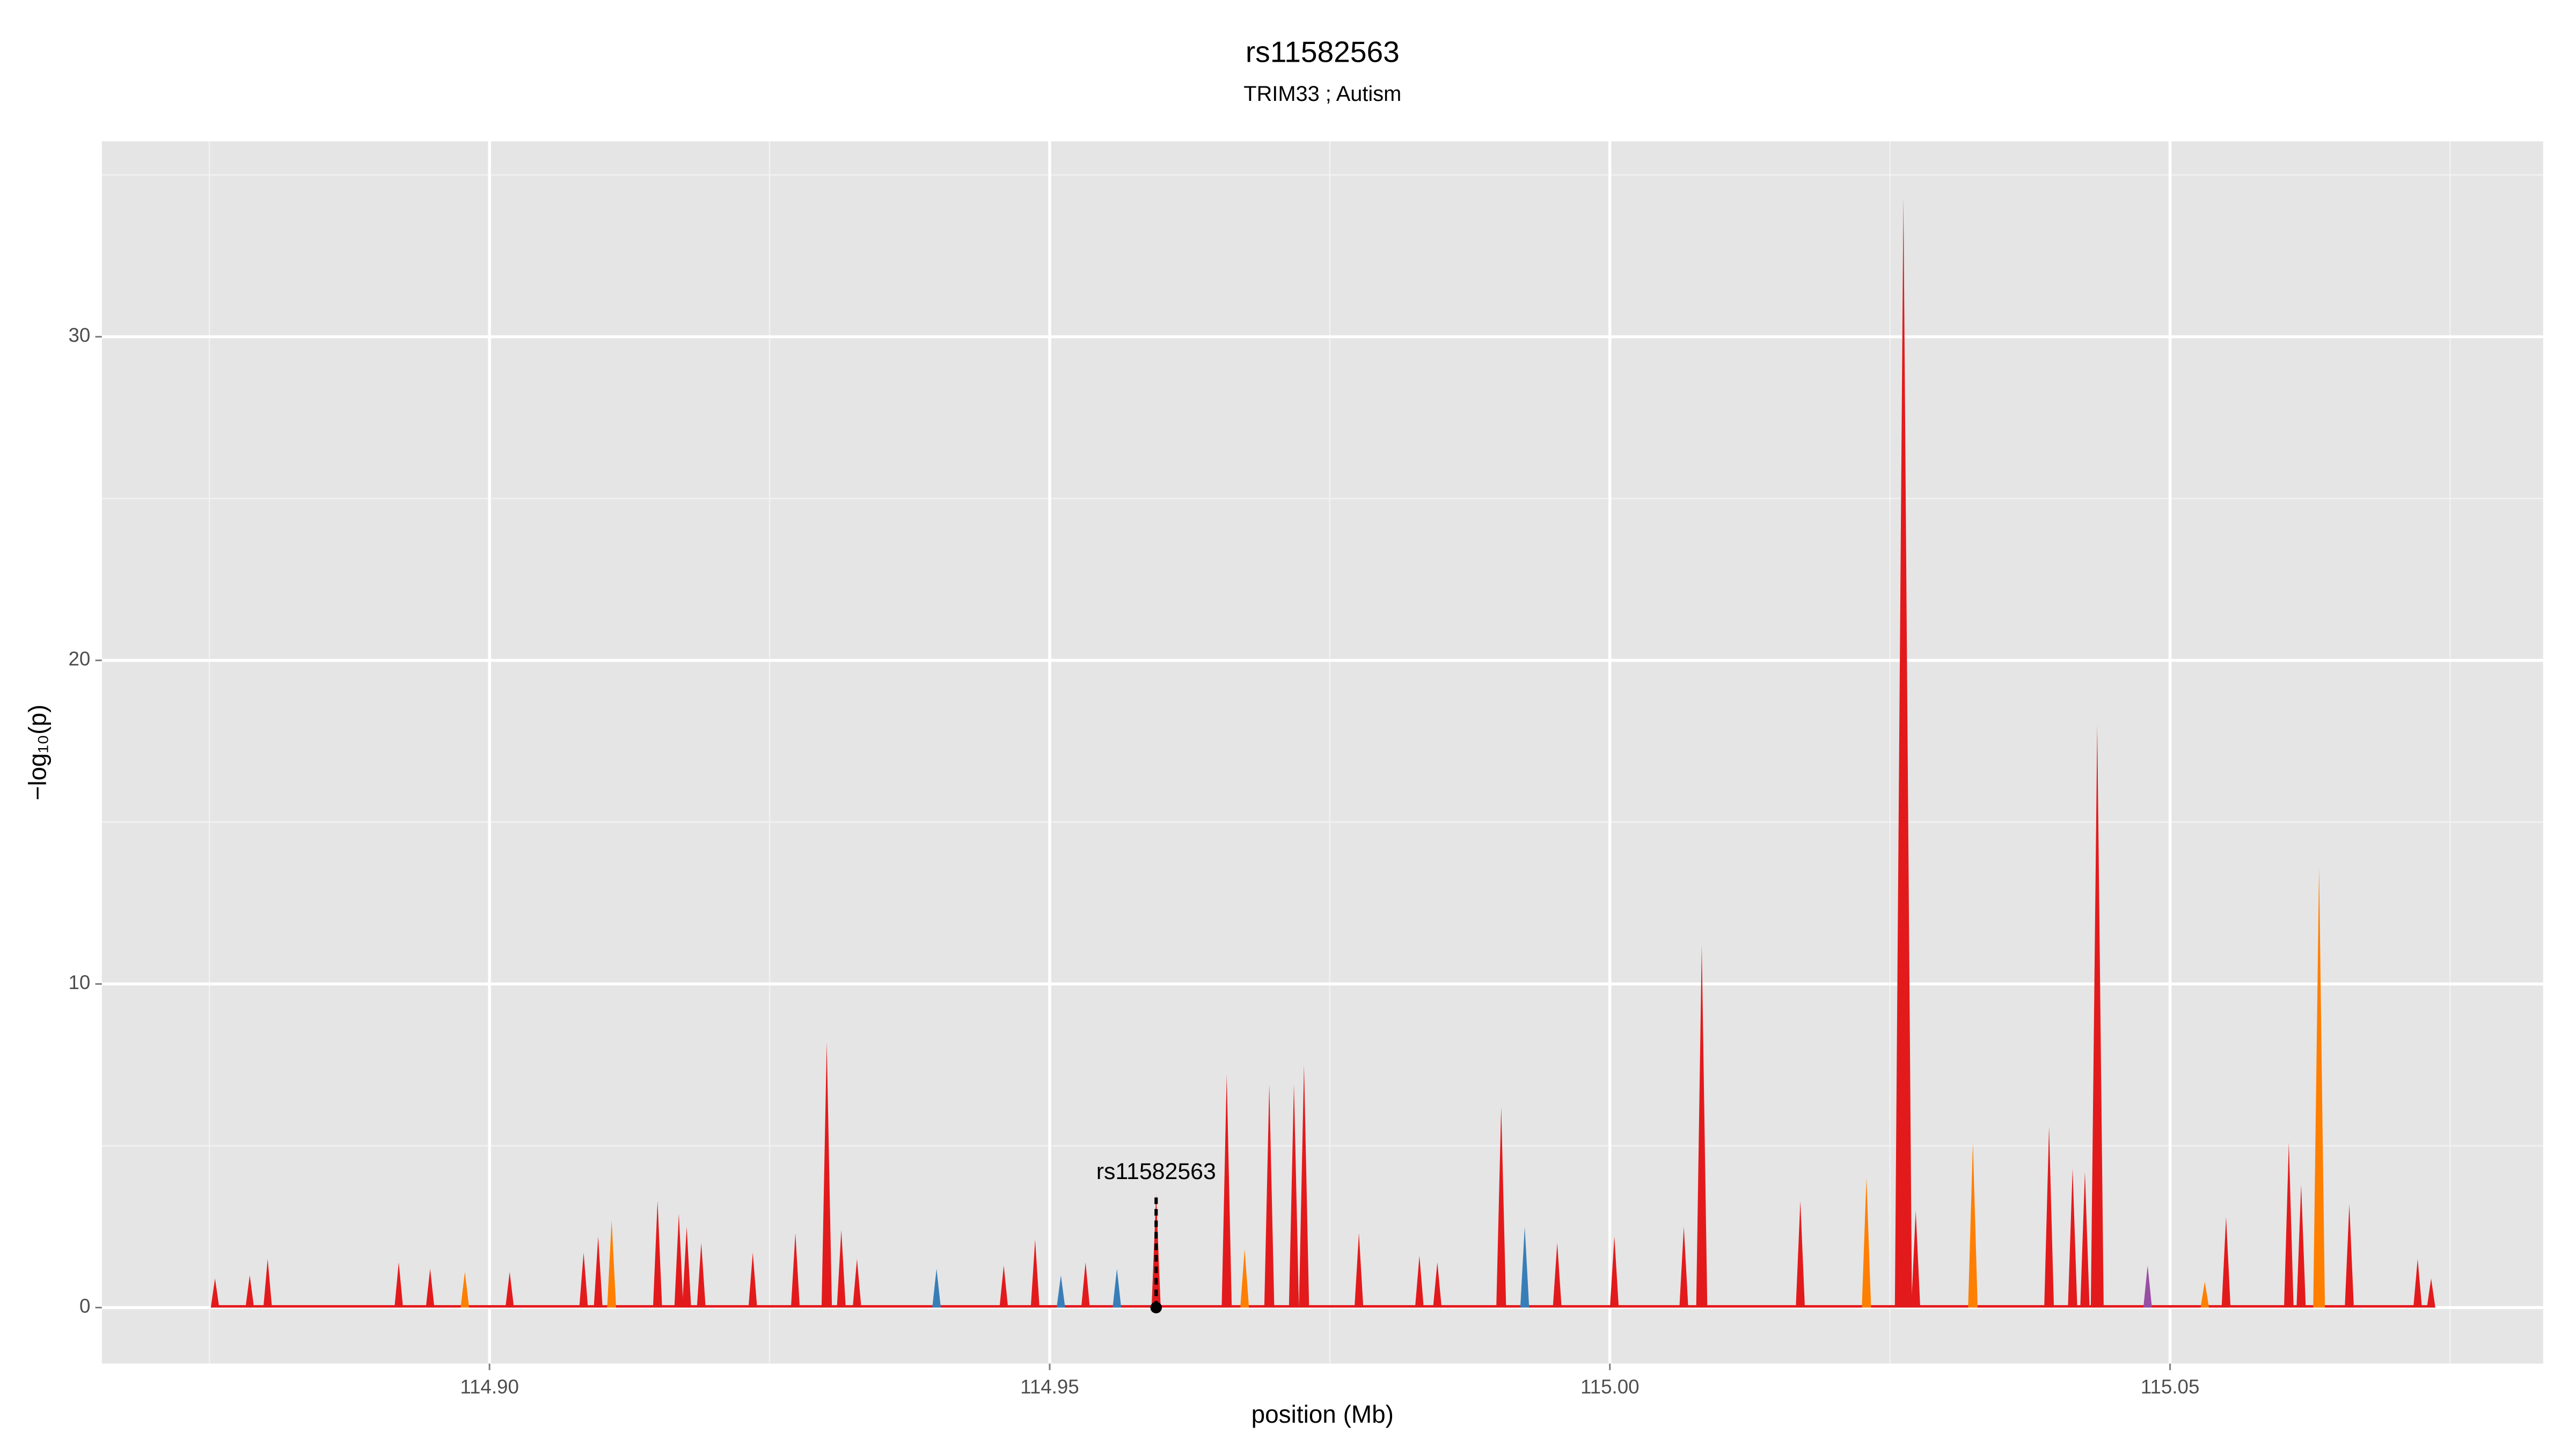 Image resolution: width=2576 pixels, height=1449 pixels. Describe the element at coordinates (80, 659) in the screenshot. I see `y-tick-label: 20` at that location.